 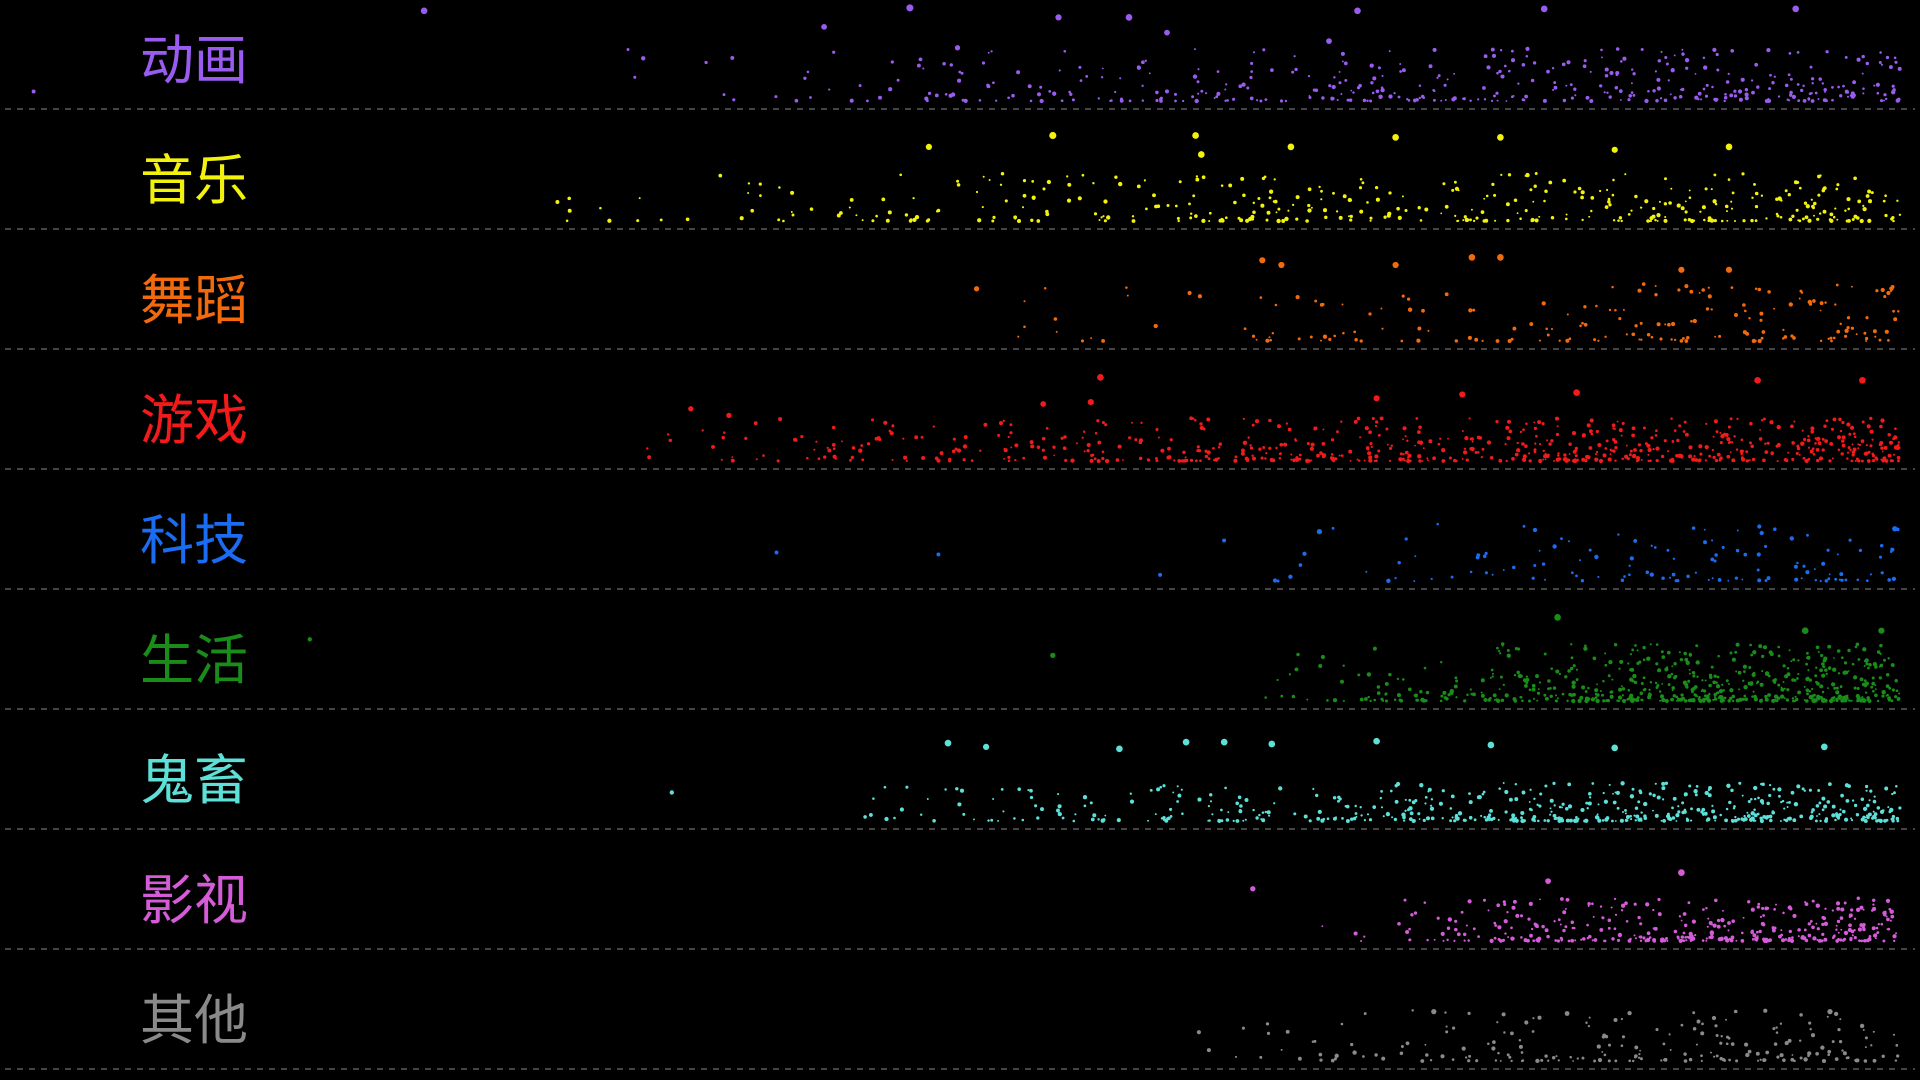 I want to click on series-label: 舞蹈, so click(x=194, y=300).